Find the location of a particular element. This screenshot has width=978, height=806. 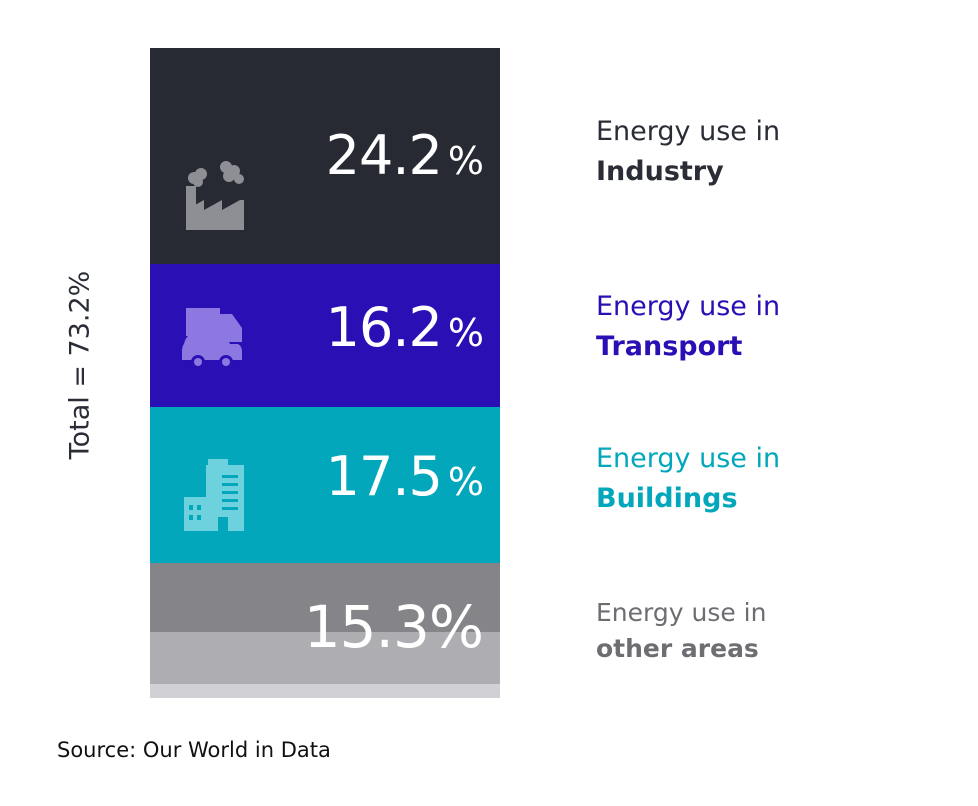

bar-segment-buildings: 17.5% is located at coordinates (325, 485).